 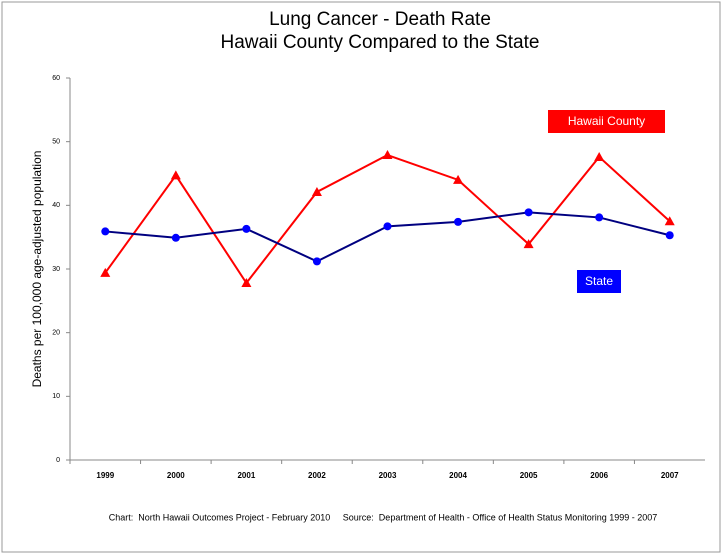 What do you see at coordinates (529, 475) in the screenshot?
I see `x-tick-label: 2005` at bounding box center [529, 475].